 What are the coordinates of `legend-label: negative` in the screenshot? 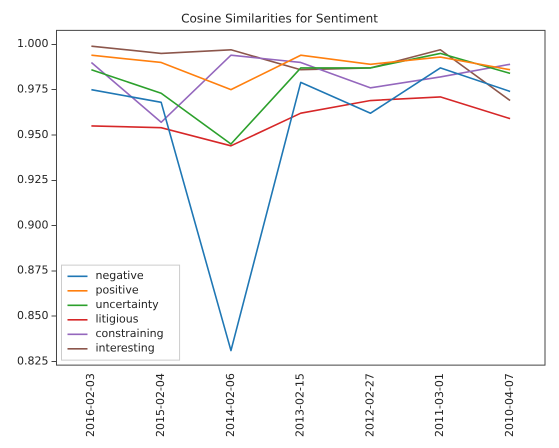 It's located at (119, 275).